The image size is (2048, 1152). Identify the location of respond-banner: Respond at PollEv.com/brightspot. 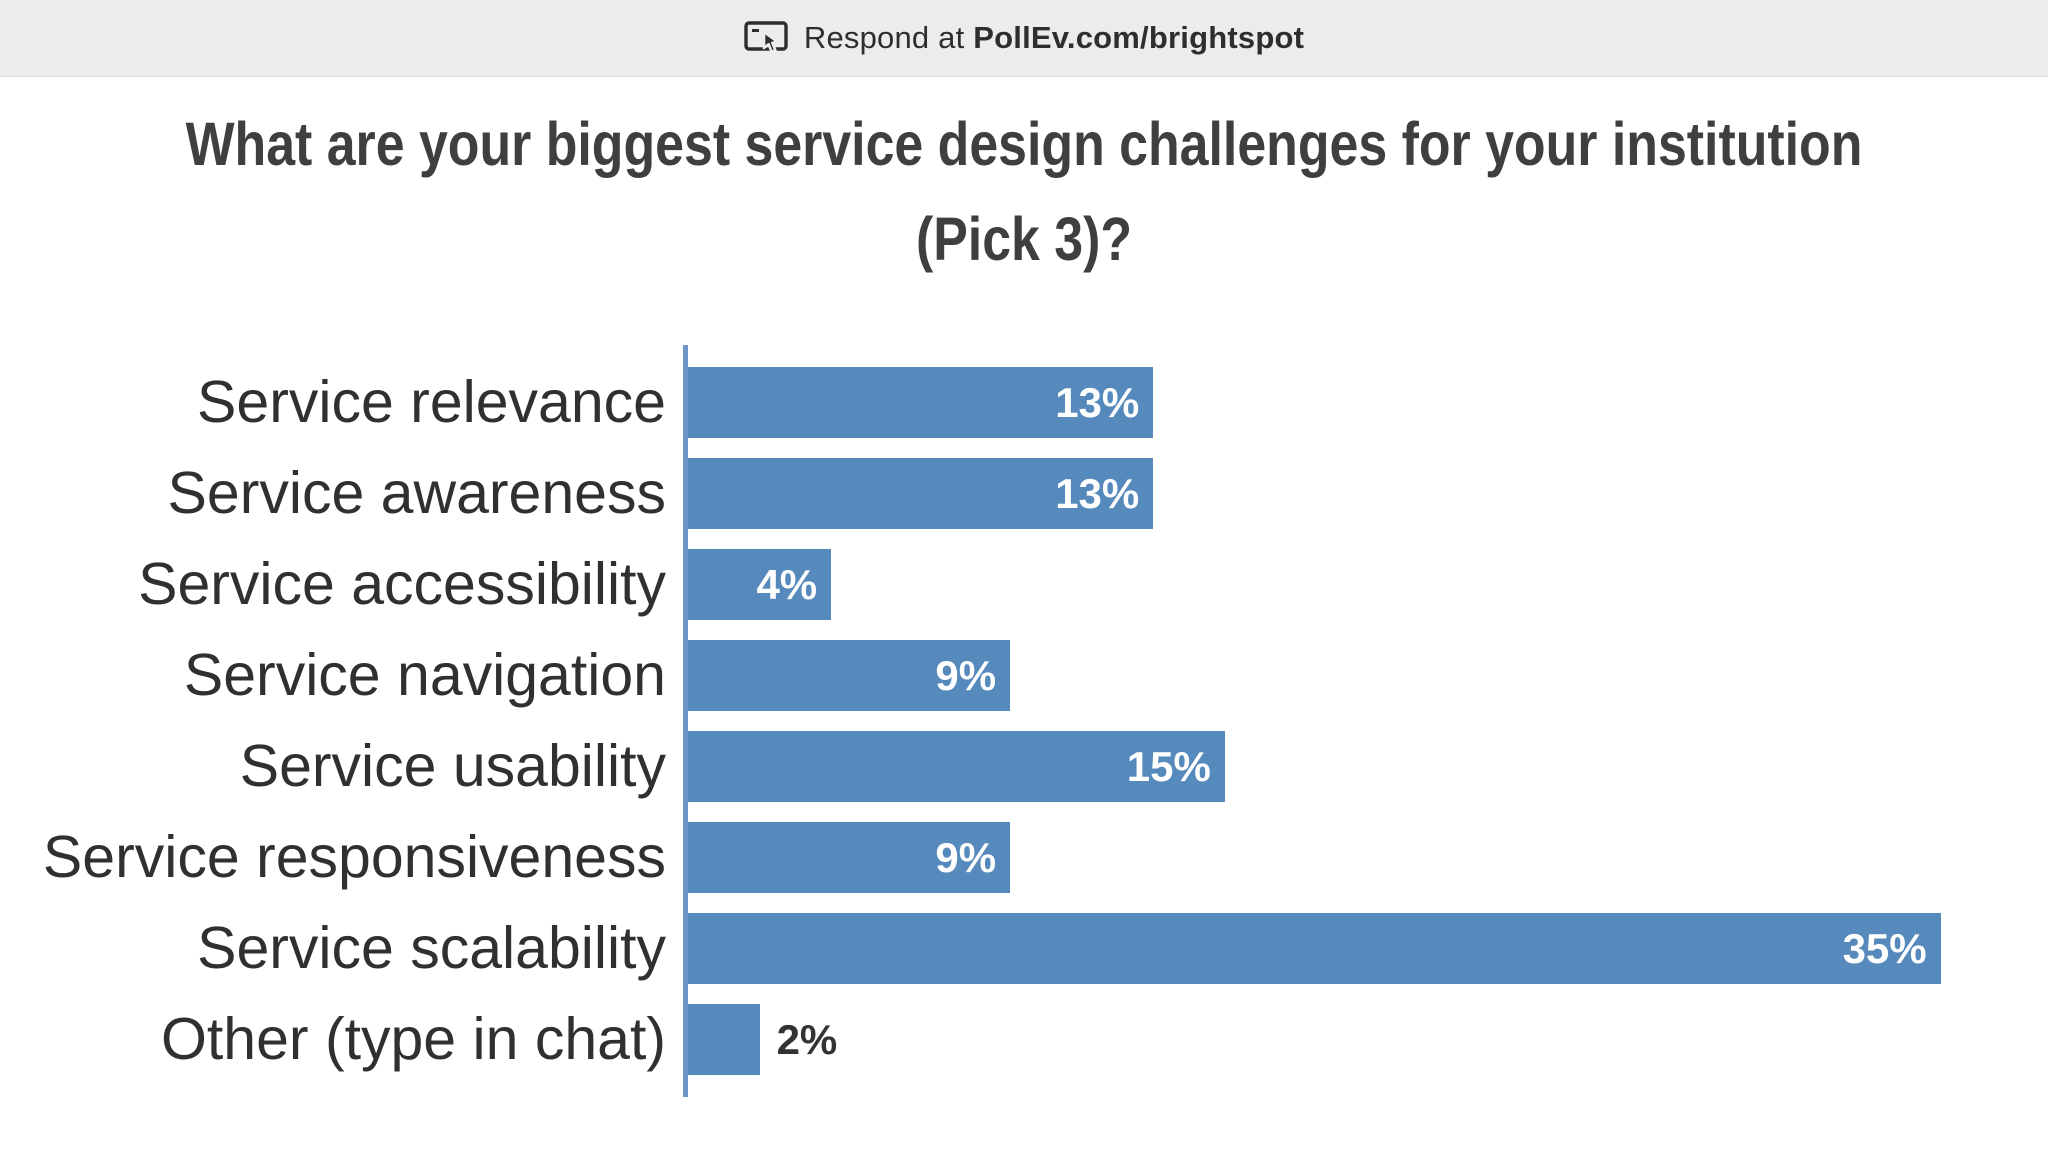
(1024, 38).